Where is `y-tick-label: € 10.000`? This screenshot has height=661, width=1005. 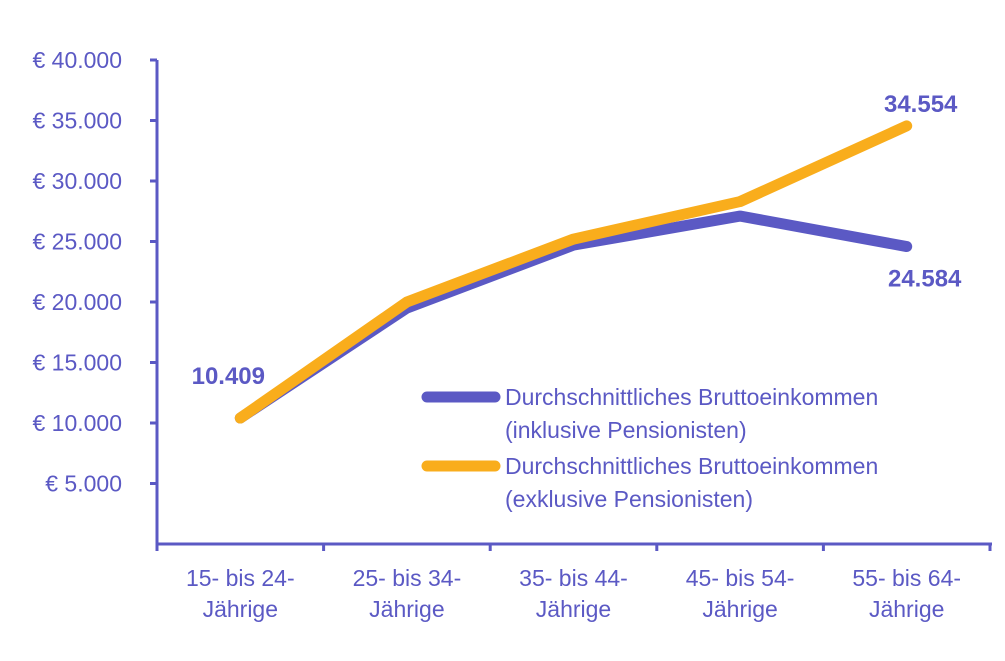 y-tick-label: € 10.000 is located at coordinates (77, 423).